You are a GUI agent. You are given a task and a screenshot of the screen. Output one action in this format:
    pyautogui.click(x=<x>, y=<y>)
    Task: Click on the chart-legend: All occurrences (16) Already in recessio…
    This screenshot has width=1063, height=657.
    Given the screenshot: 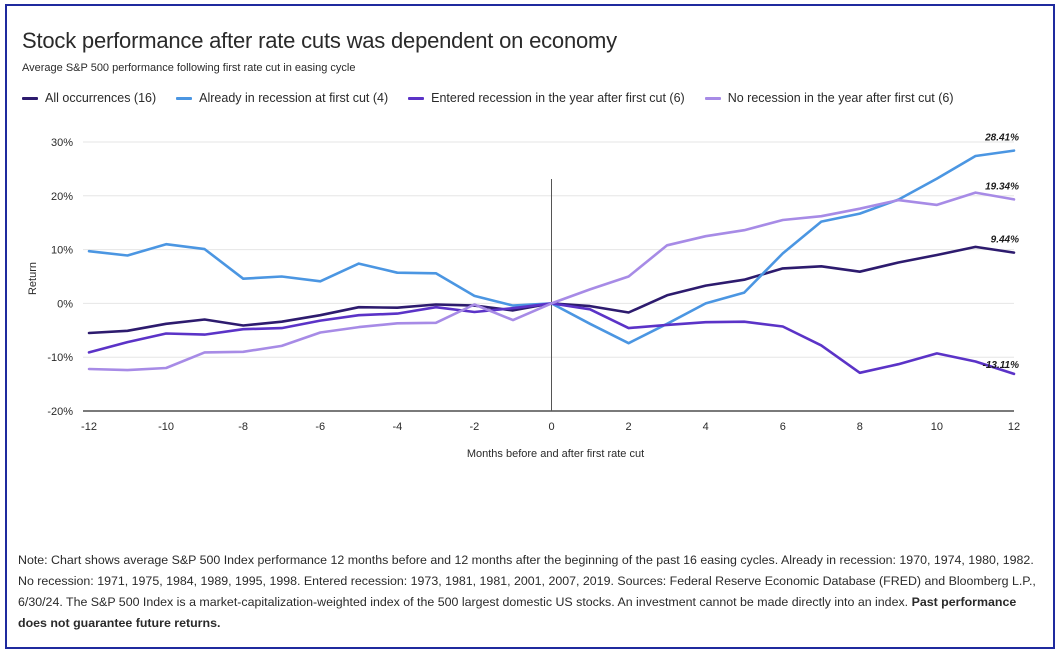 What is the action you would take?
    pyautogui.click(x=498, y=98)
    